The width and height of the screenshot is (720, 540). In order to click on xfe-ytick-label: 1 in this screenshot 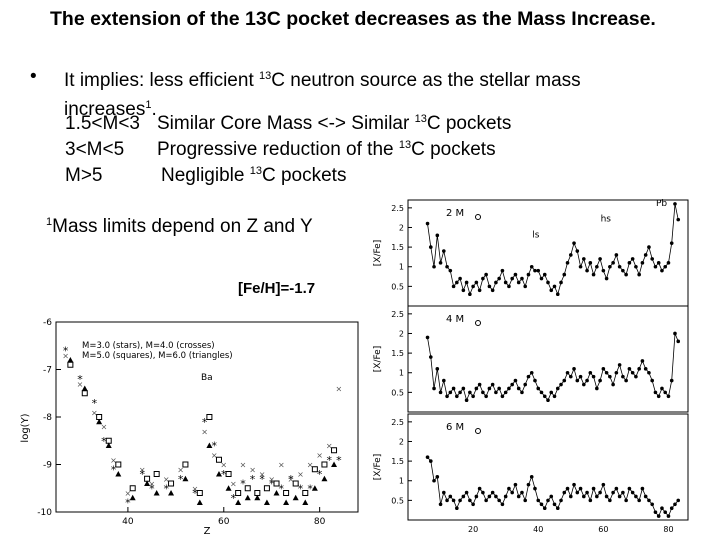, I will do `click(401, 267)`.